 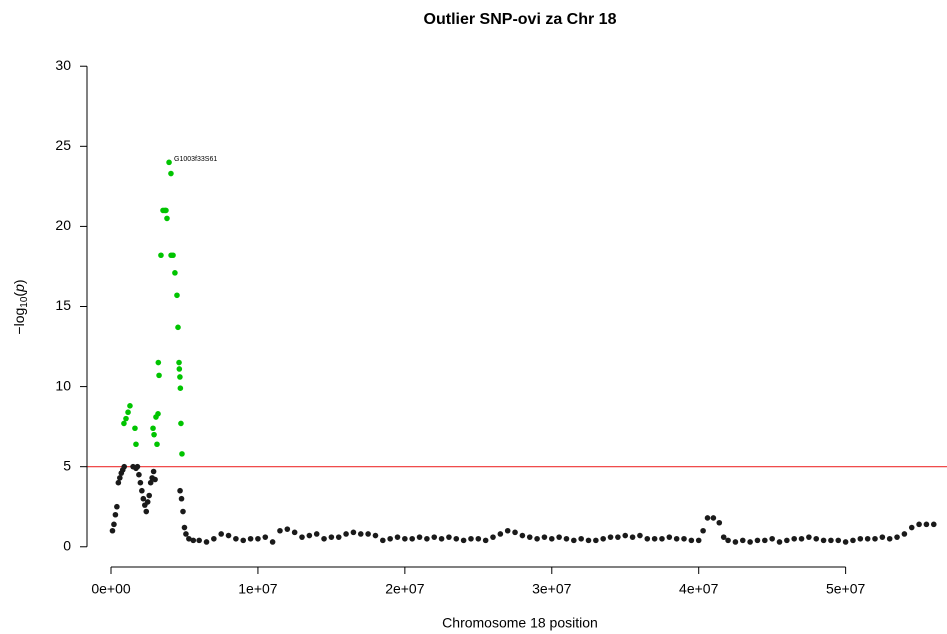 What do you see at coordinates (63, 385) in the screenshot?
I see `y-tick-label: 10` at bounding box center [63, 385].